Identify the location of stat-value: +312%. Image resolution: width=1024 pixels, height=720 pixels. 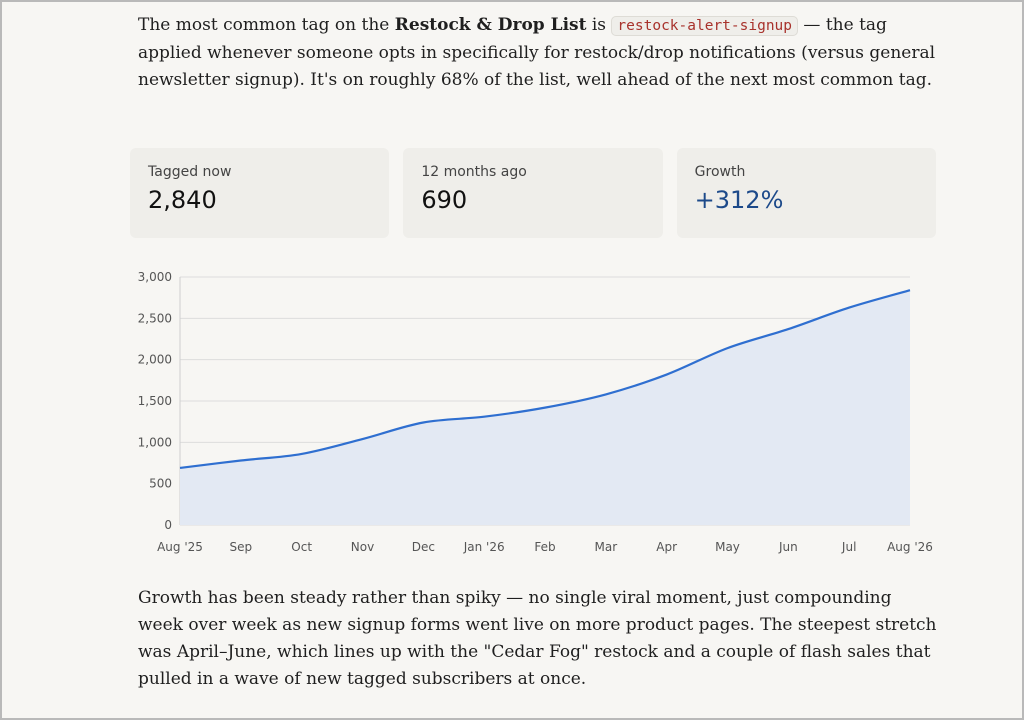
(739, 200).